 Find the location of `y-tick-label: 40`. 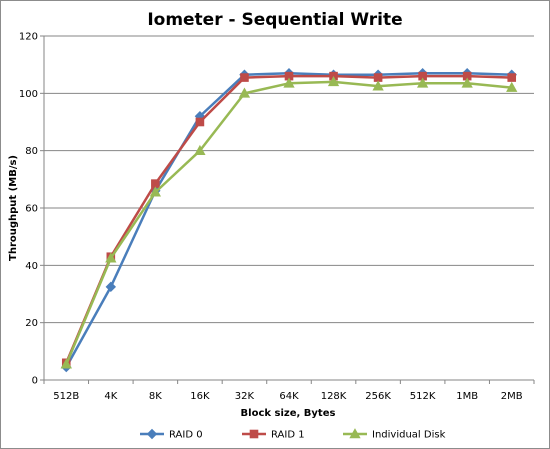

y-tick-label: 40 is located at coordinates (31, 266).